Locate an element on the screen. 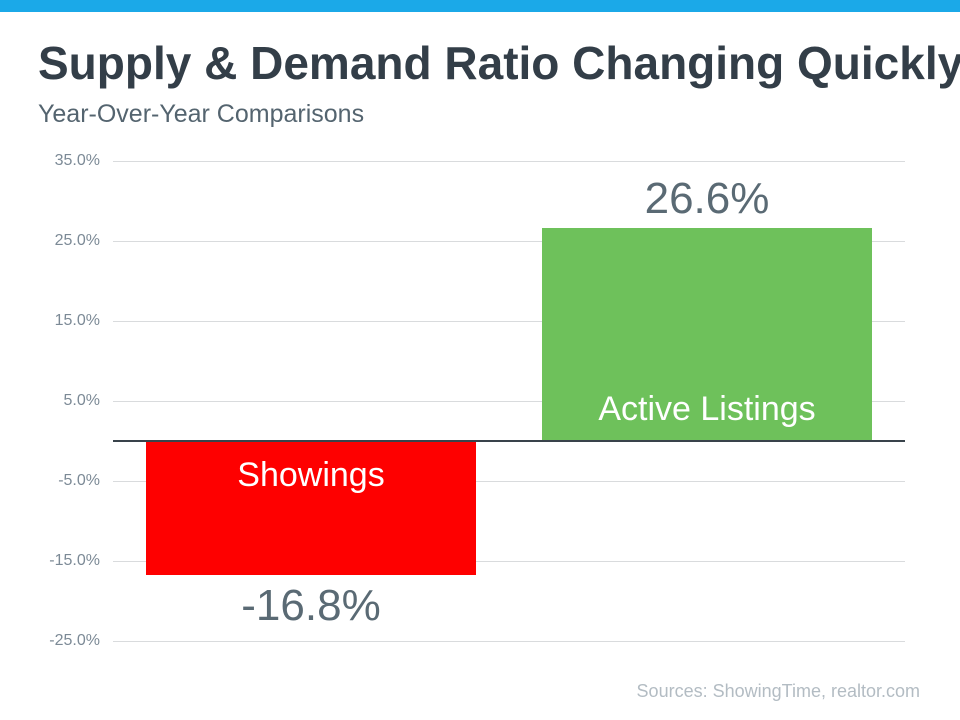 The image size is (960, 720). top-accent-bar is located at coordinates (480, 6).